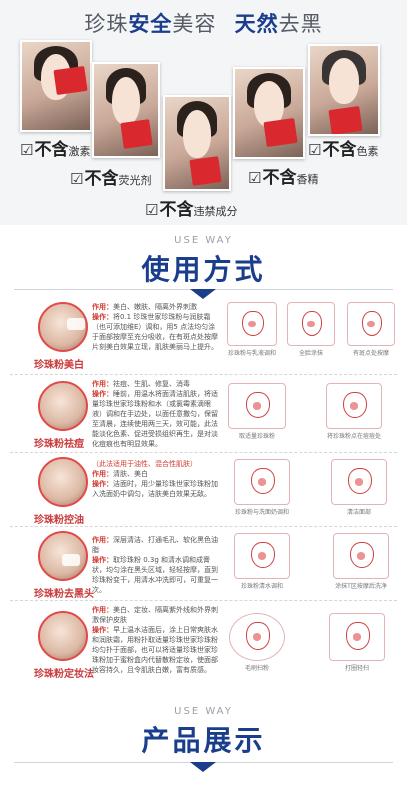 The image size is (407, 800). I want to click on usage-step: 毛刷扫粉, so click(257, 642).